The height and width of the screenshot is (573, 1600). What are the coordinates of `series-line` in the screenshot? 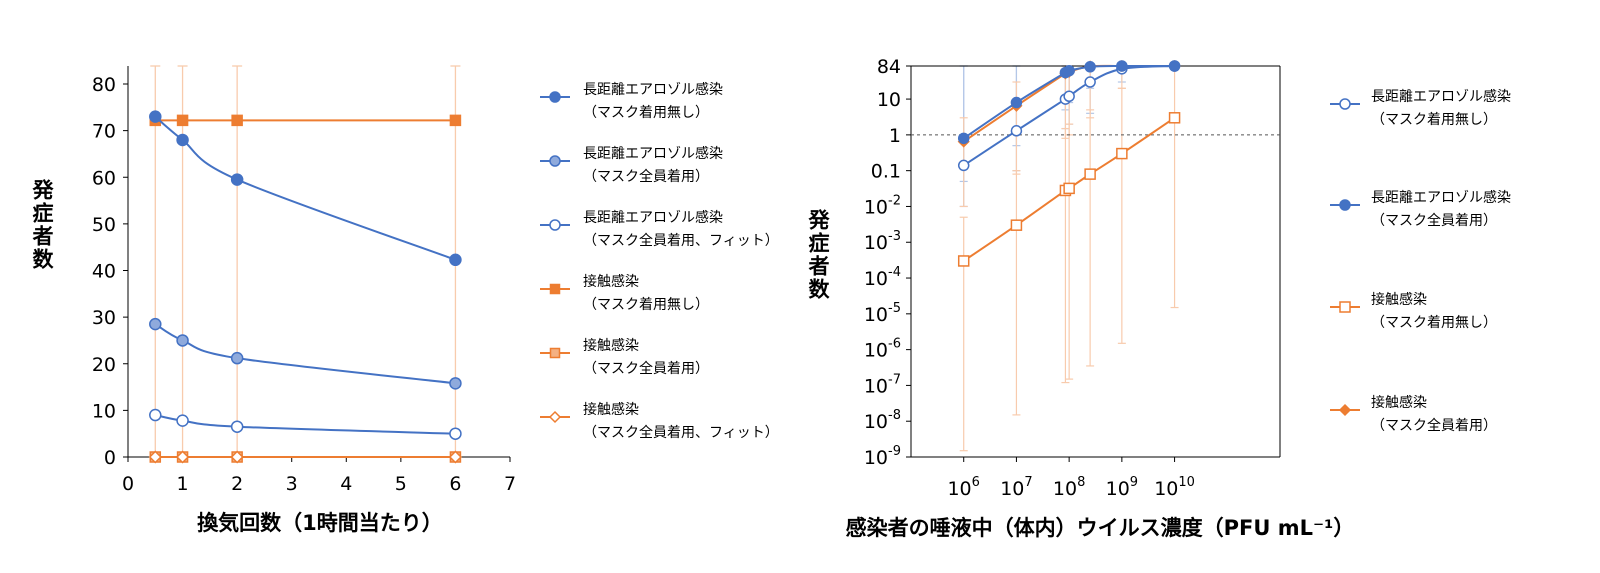 It's located at (305, 354).